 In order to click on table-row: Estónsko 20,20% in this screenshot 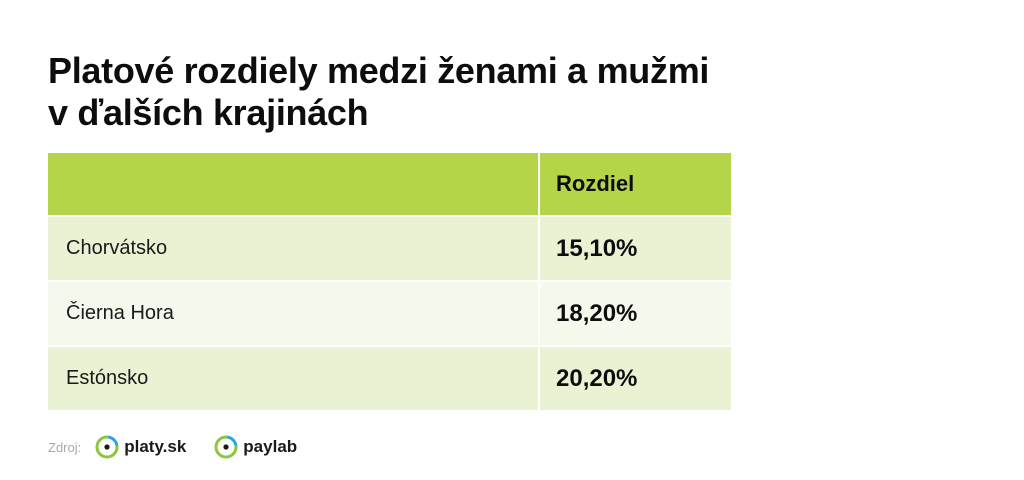, I will do `click(389, 378)`.